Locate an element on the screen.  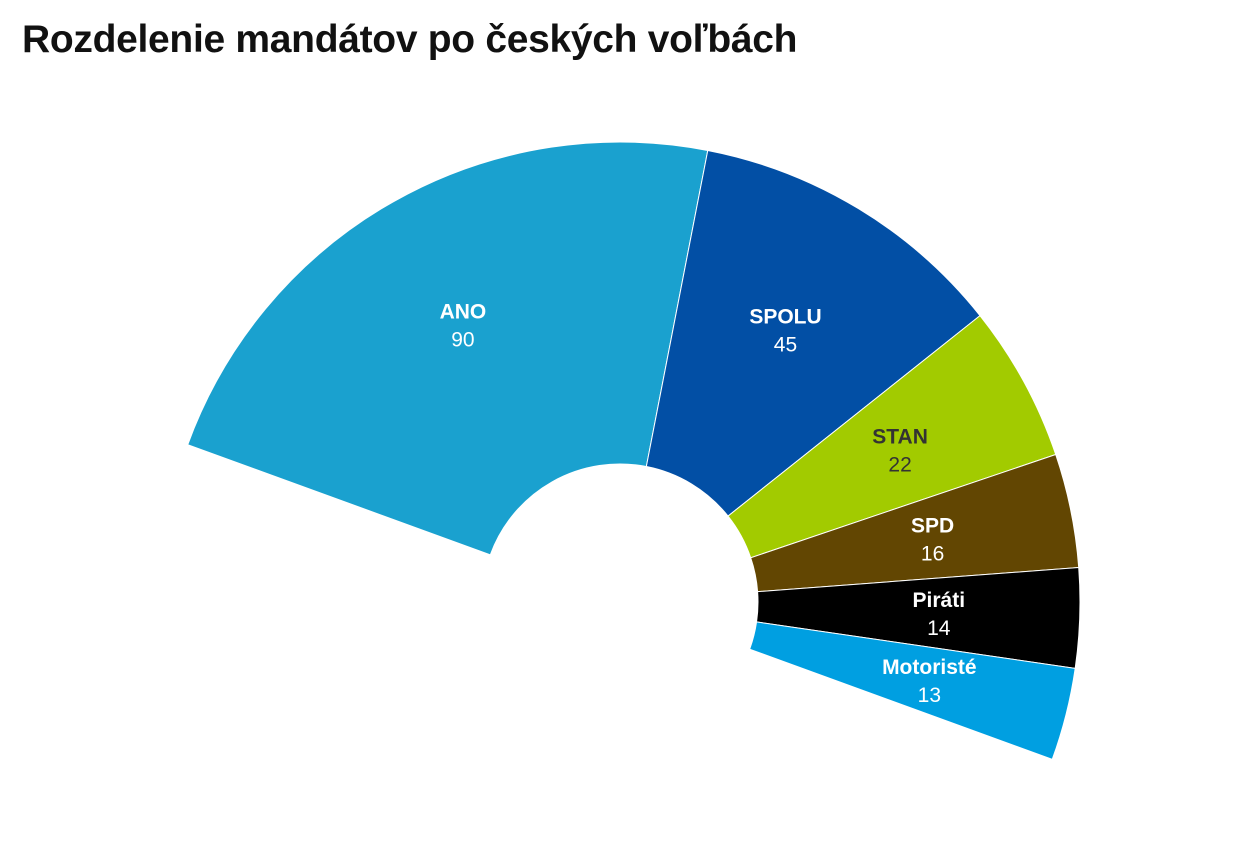
label-value-stan: 22 is located at coordinates (899, 464).